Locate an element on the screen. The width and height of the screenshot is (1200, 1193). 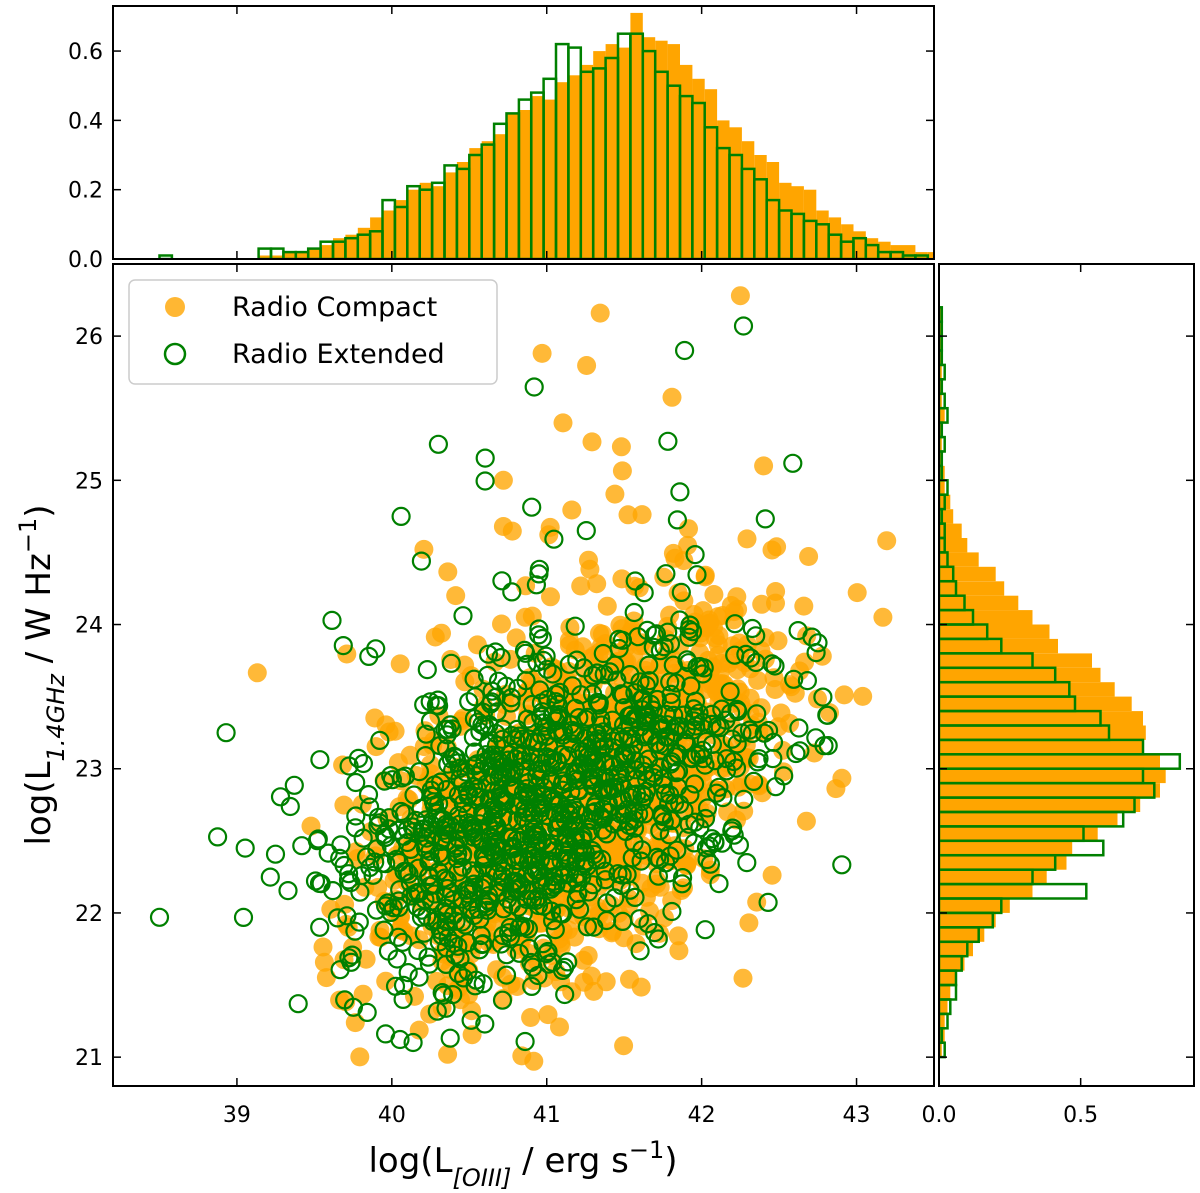
x-axis-label: log(L[OIII] / erg s−1) is located at coordinates (522, 1164).